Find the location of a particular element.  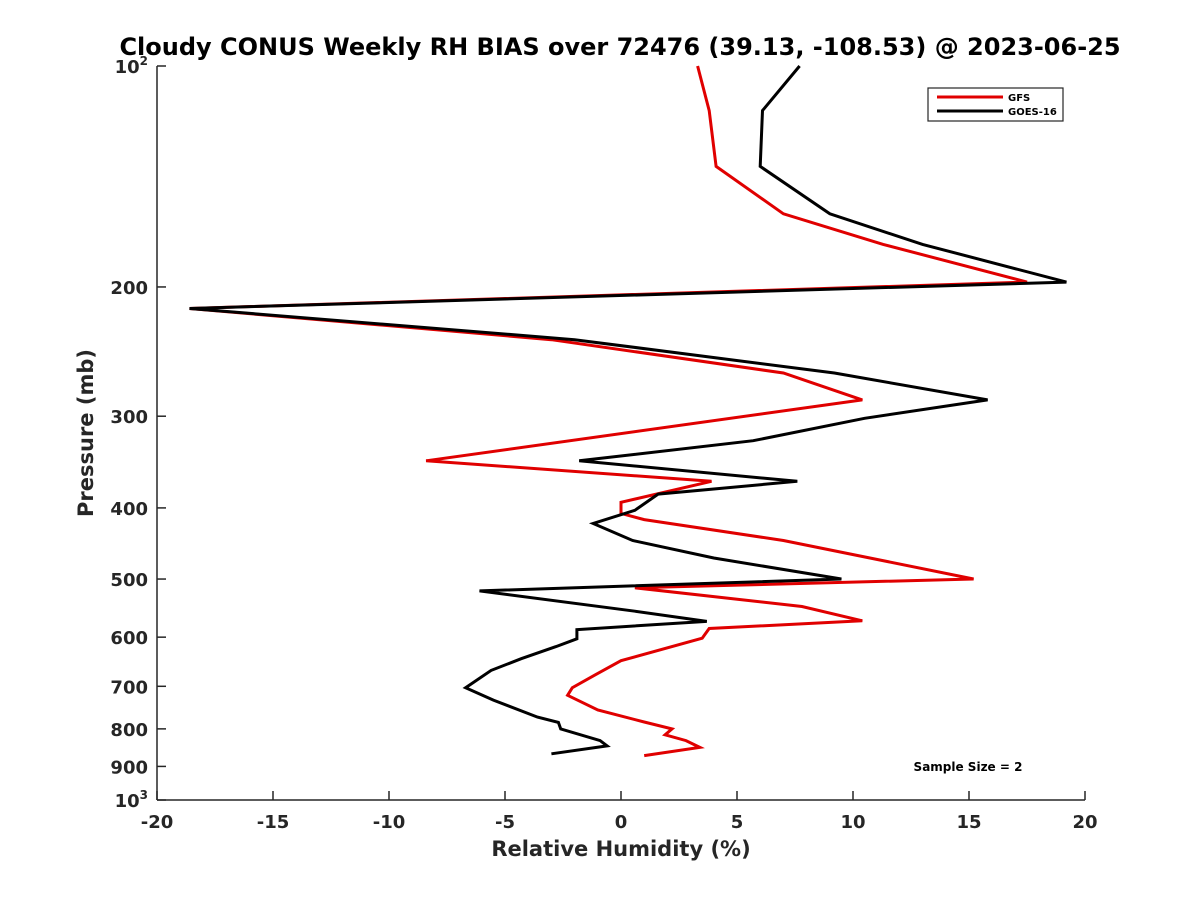

legend-label-gfs: GFS is located at coordinates (1019, 98).